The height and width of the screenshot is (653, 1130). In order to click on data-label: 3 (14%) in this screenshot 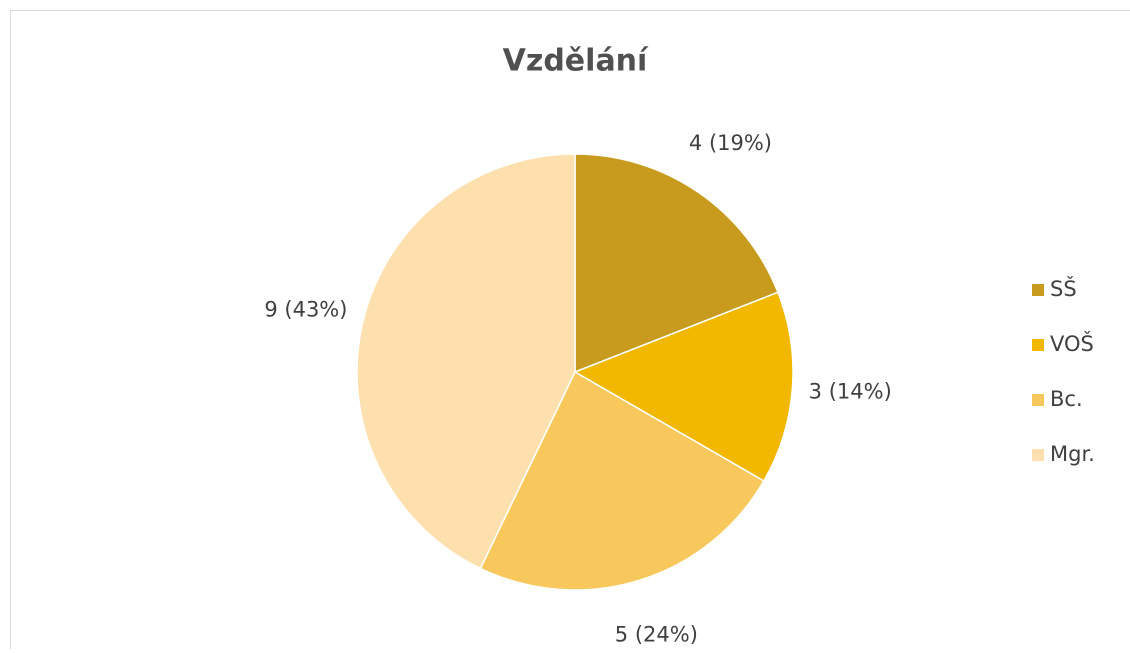, I will do `click(850, 392)`.